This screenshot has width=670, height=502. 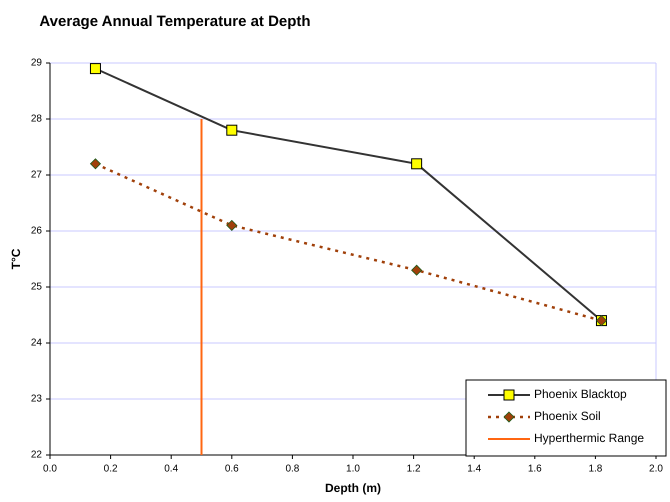 What do you see at coordinates (656, 469) in the screenshot?
I see `x-tick-label: 2.0` at bounding box center [656, 469].